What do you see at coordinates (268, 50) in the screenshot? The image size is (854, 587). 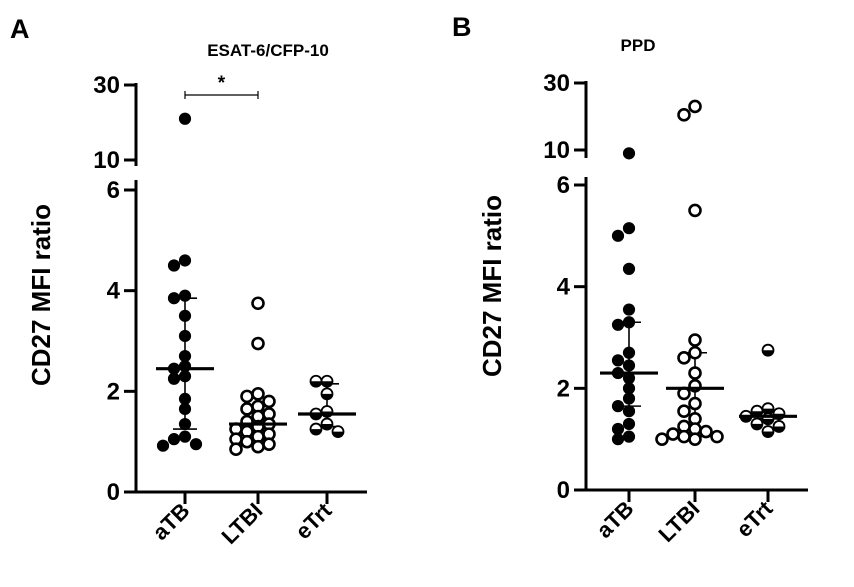 I see `chart-title: ESAT-6/CFP-10` at bounding box center [268, 50].